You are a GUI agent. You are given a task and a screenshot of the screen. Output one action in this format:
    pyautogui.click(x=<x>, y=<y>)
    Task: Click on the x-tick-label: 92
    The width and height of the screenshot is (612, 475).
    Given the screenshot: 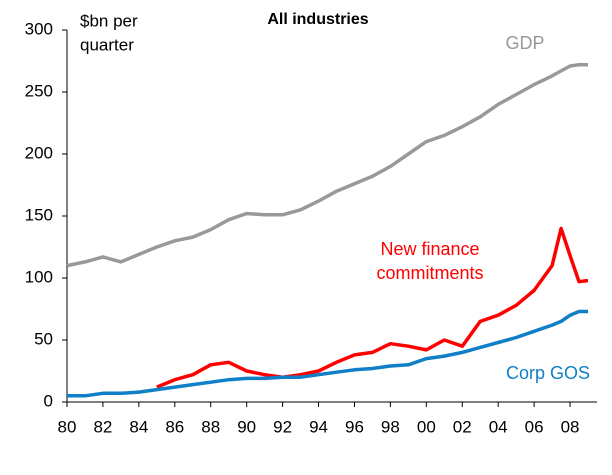 What is the action you would take?
    pyautogui.click(x=282, y=426)
    